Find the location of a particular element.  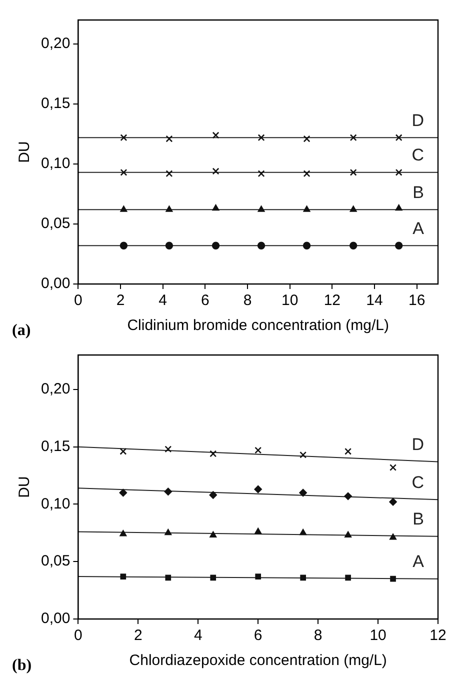

x-tick-label: 14 is located at coordinates (374, 301).